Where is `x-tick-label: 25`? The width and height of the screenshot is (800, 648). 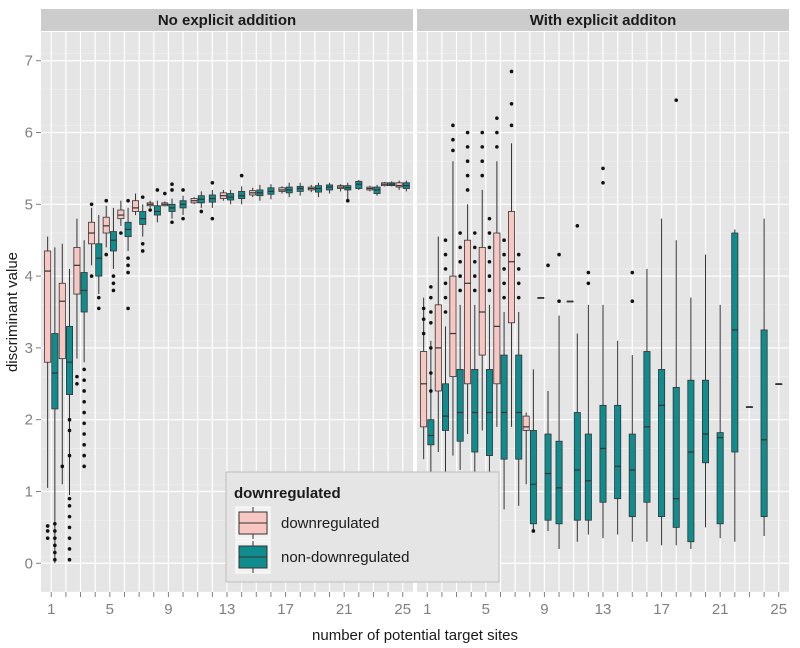
x-tick-label: 25 is located at coordinates (778, 609).